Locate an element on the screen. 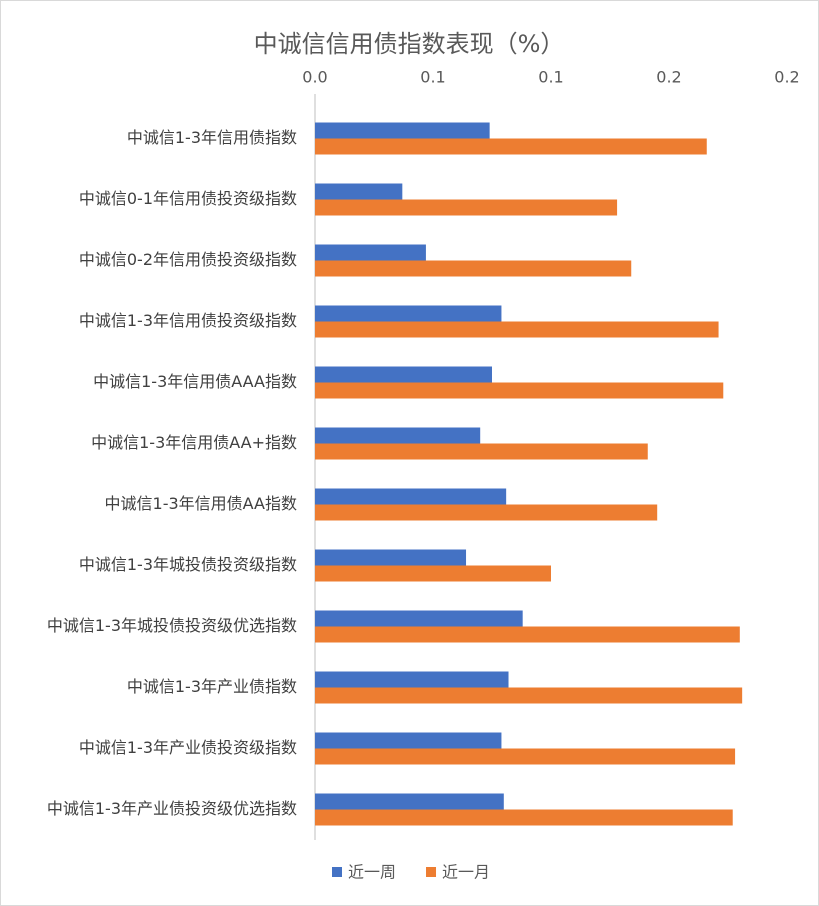 The image size is (819, 906). x-tick-label: 0.0 is located at coordinates (314, 77).